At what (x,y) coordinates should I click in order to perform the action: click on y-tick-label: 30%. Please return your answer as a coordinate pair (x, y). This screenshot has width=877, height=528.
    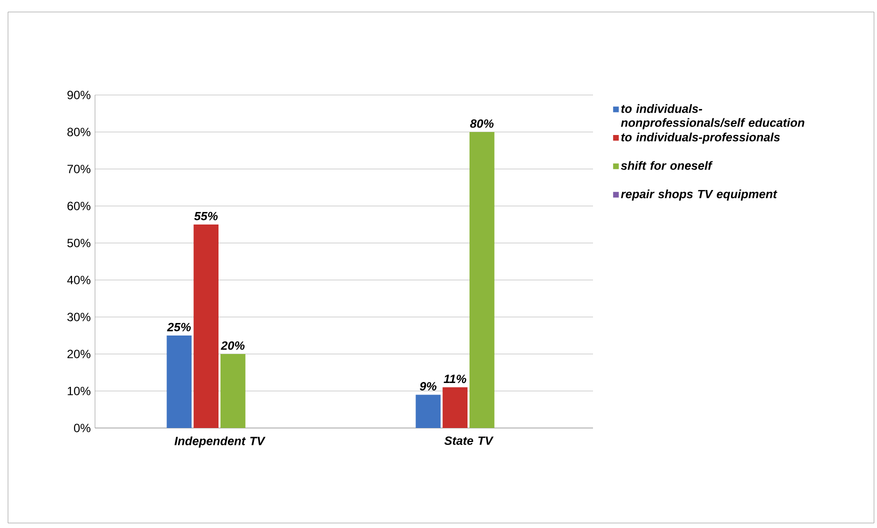
    Looking at the image, I should click on (78, 317).